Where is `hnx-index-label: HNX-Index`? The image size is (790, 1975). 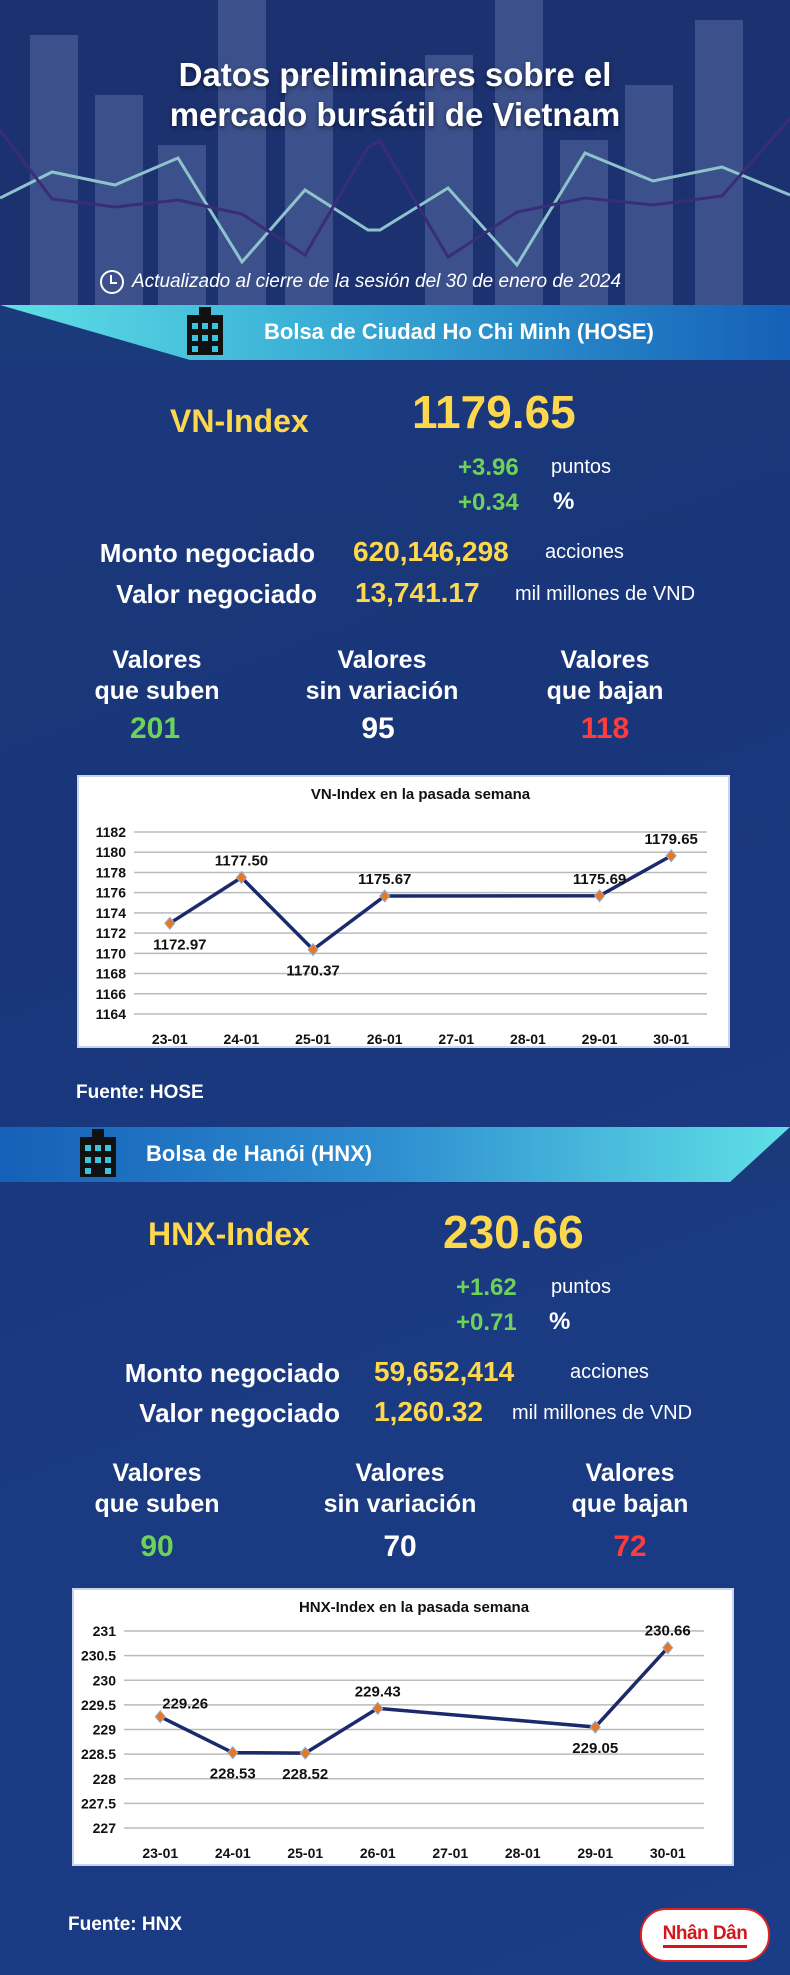 hnx-index-label: HNX-Index is located at coordinates (229, 1234).